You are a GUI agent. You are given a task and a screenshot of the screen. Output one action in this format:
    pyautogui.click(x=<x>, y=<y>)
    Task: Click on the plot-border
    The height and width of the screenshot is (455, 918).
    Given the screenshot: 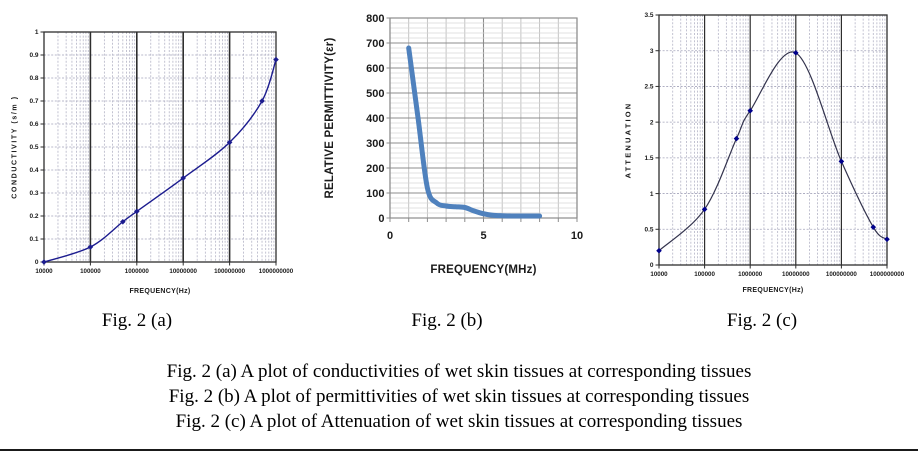 What is the action you would take?
    pyautogui.click(x=773, y=140)
    